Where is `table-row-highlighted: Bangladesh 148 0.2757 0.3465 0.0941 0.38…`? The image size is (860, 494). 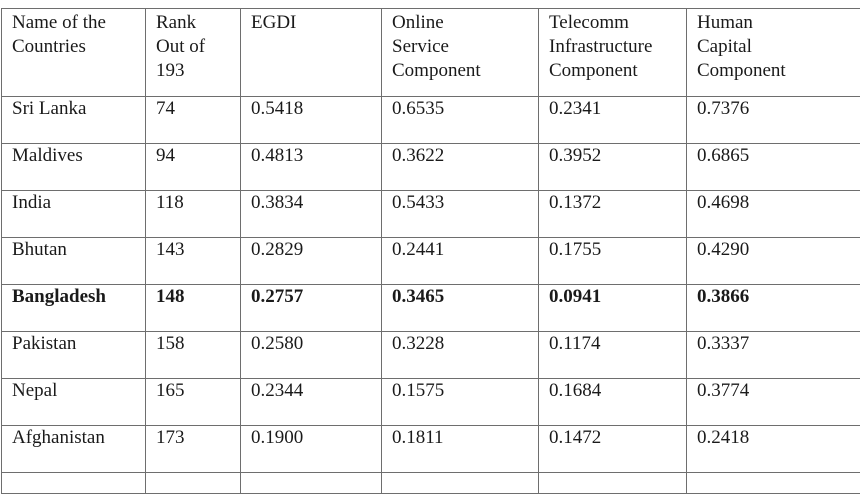 table-row-highlighted: Bangladesh 148 0.2757 0.3465 0.0941 0.38… is located at coordinates (431, 308).